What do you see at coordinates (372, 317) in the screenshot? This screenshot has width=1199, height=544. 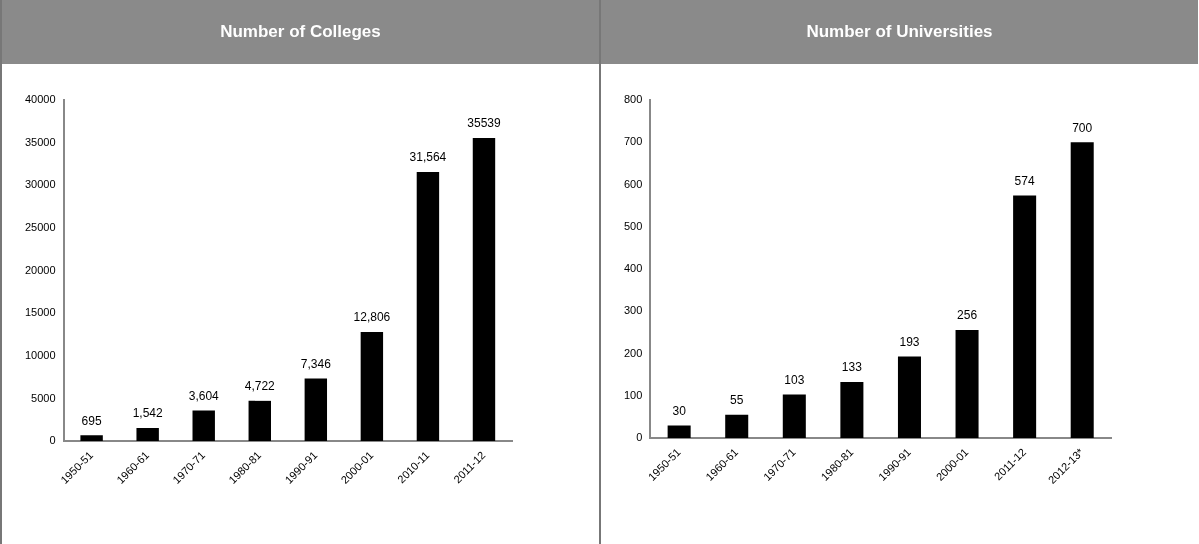 I see `data-label: 12,806` at bounding box center [372, 317].